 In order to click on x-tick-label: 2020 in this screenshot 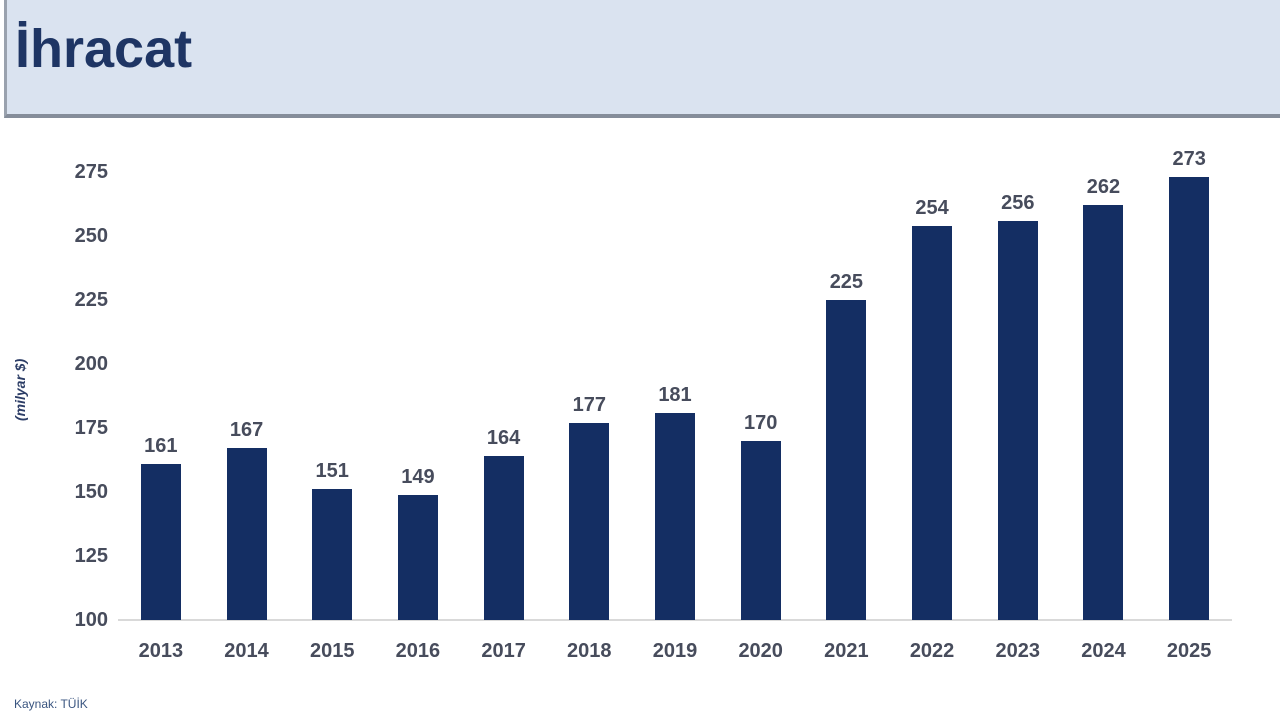, I will do `click(760, 651)`.